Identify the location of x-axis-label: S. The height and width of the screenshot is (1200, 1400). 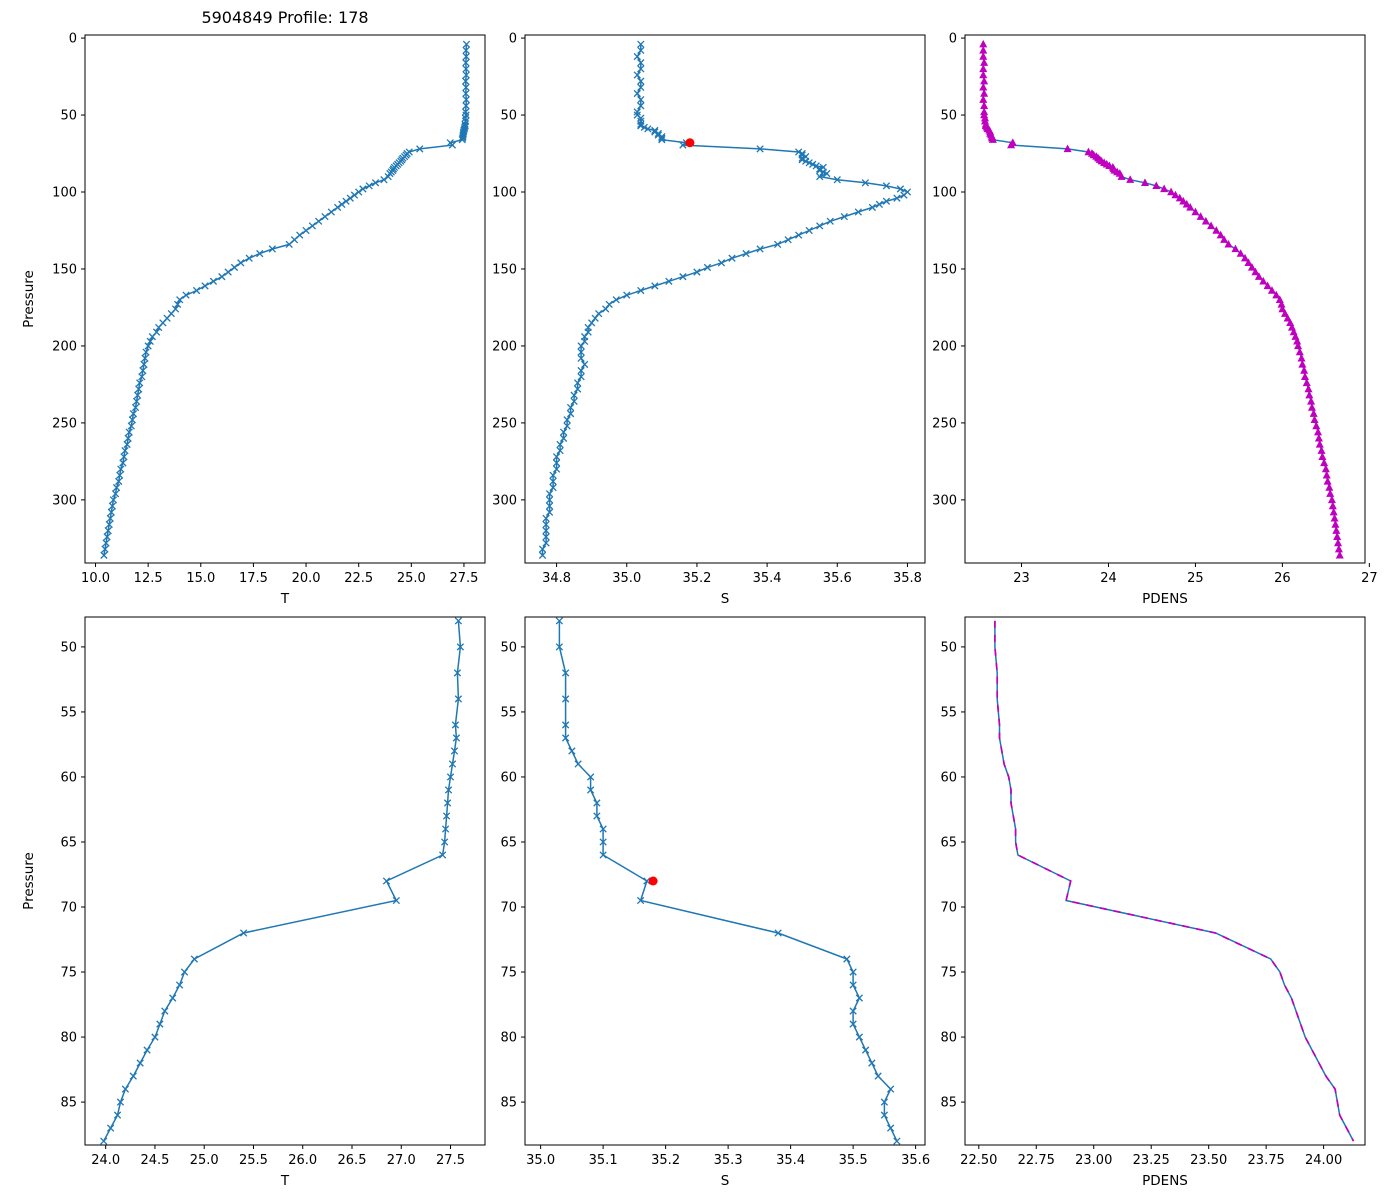
(725, 1181).